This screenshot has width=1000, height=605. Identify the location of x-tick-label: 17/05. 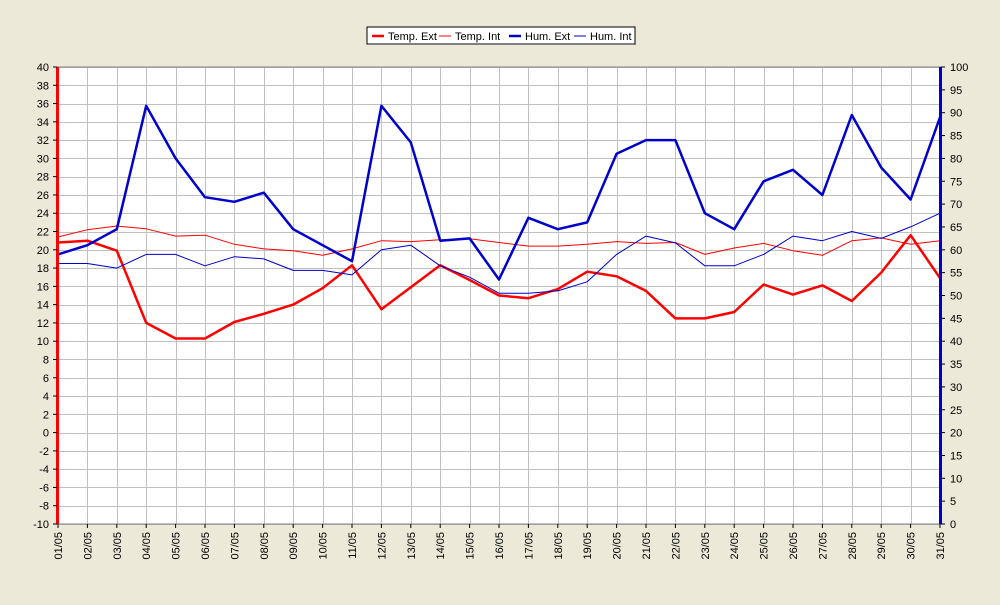
(529, 546).